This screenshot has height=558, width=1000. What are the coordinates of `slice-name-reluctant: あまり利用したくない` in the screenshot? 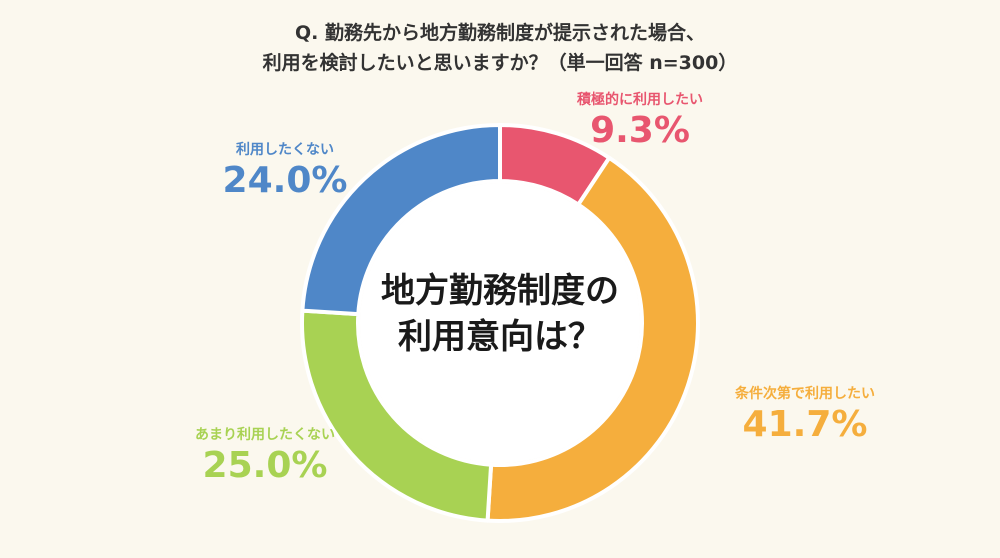 It's located at (265, 435).